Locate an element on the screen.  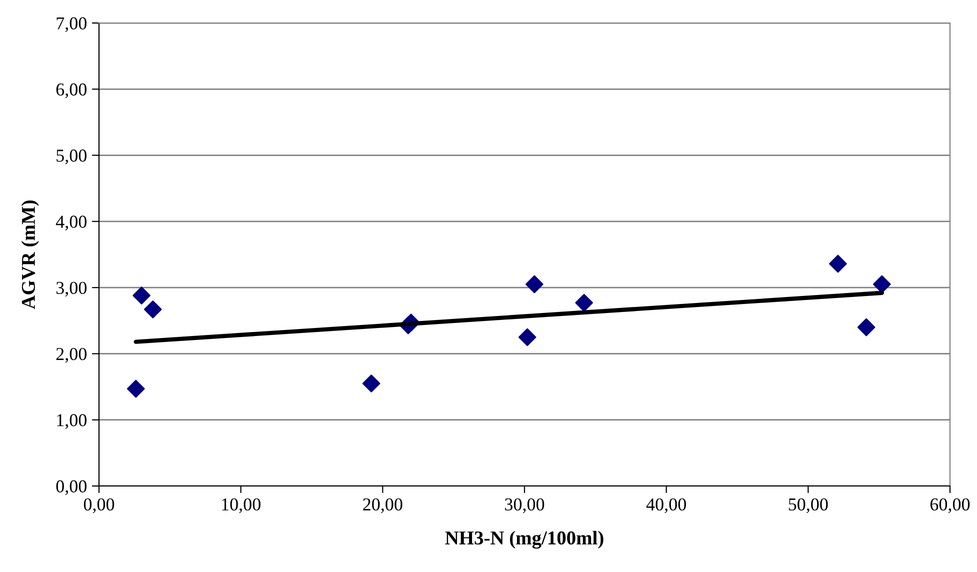
y-tick-label: 3,00 is located at coordinates (71, 289).